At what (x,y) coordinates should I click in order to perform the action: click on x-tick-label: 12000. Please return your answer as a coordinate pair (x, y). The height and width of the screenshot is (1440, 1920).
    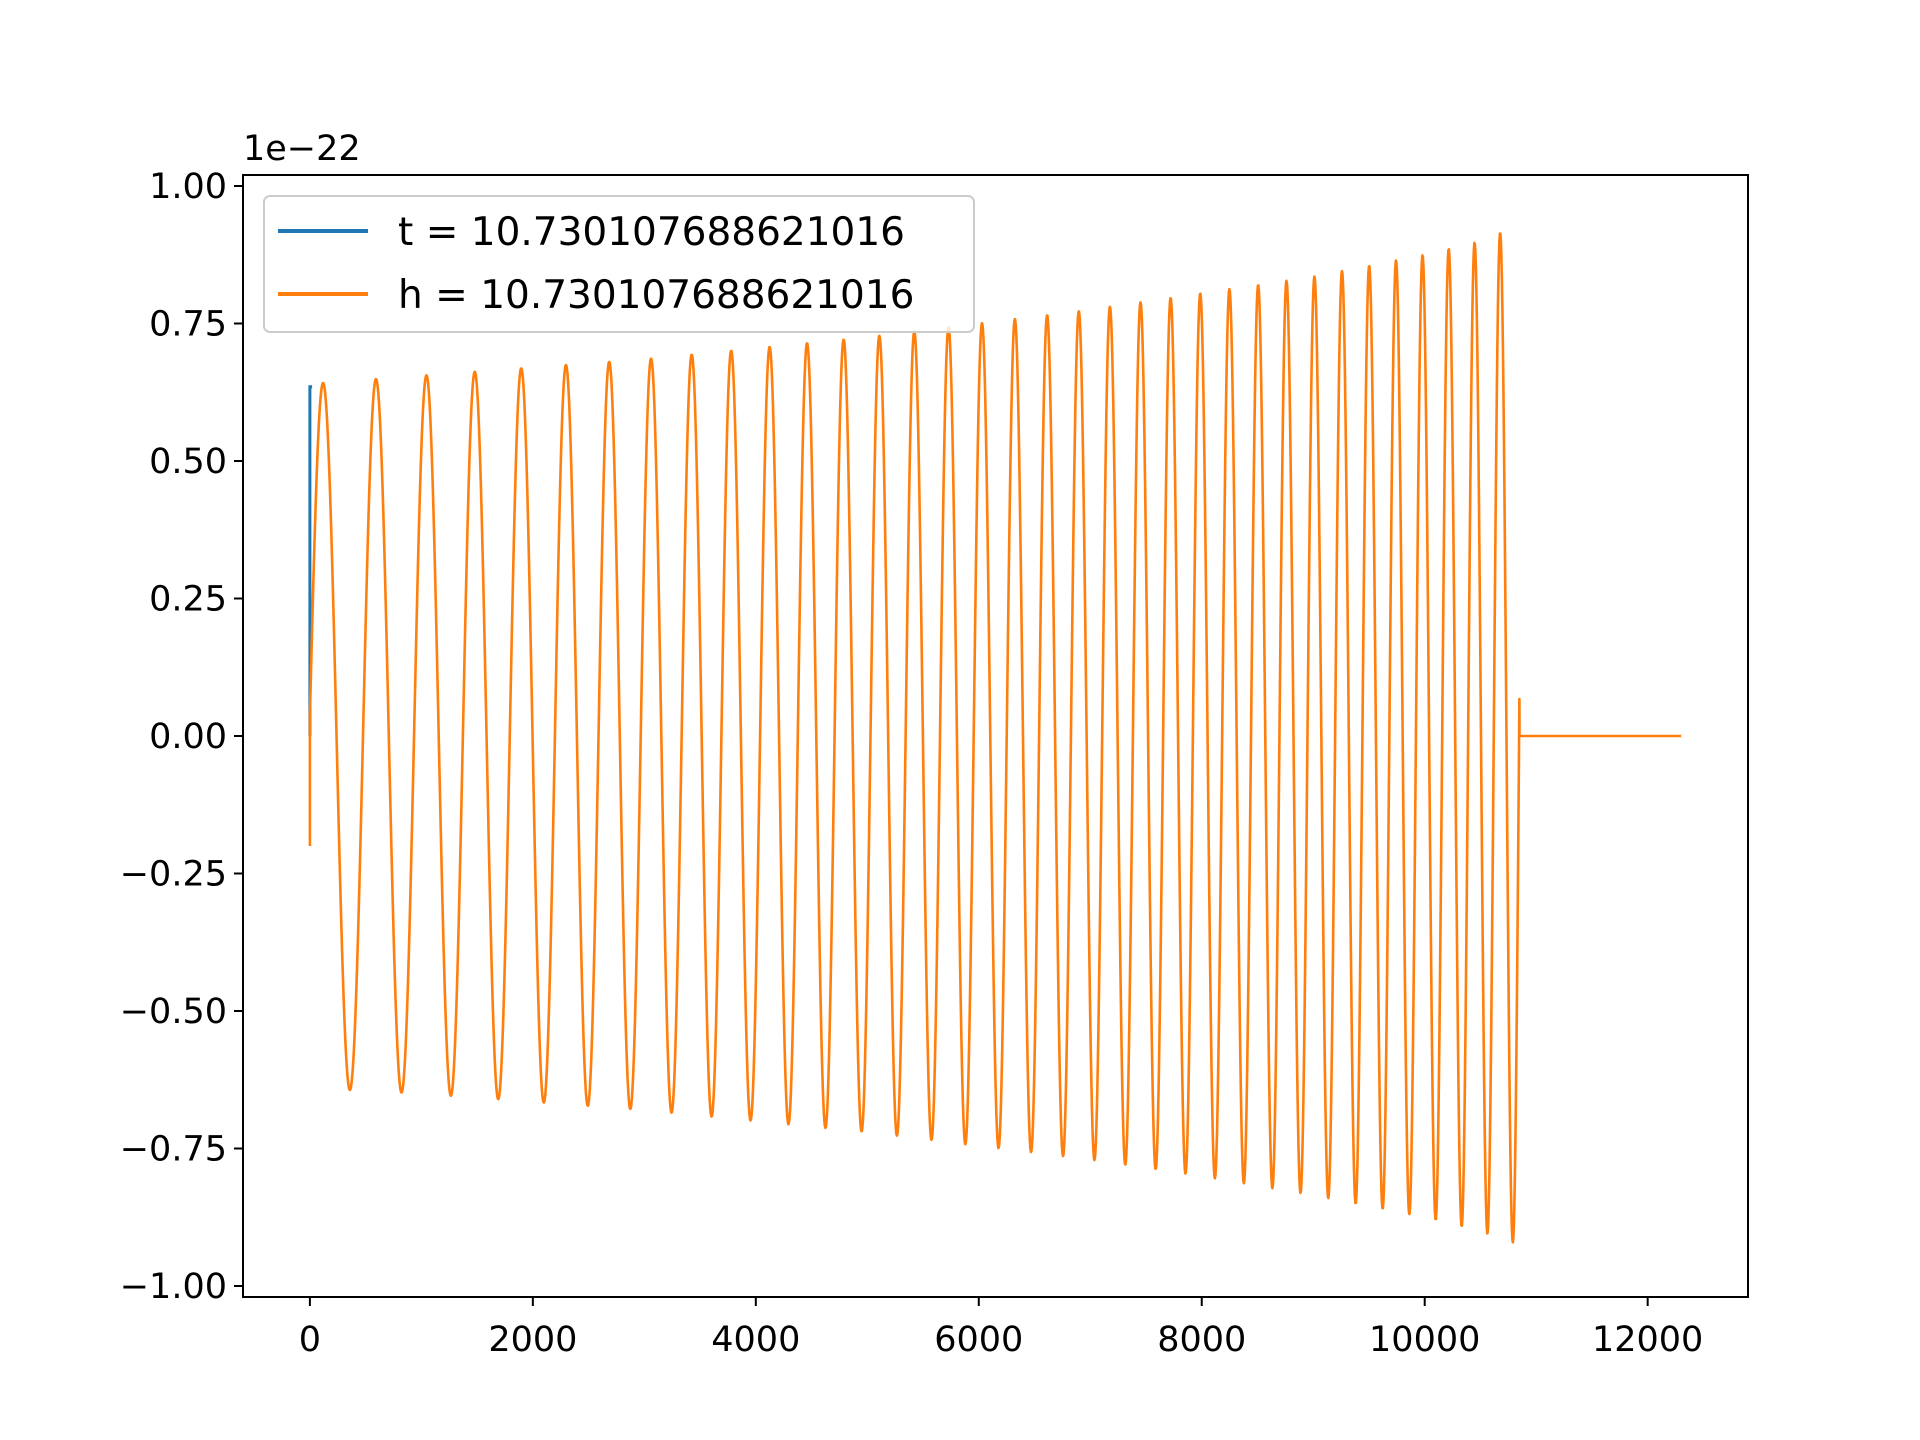
    Looking at the image, I should click on (1647, 1340).